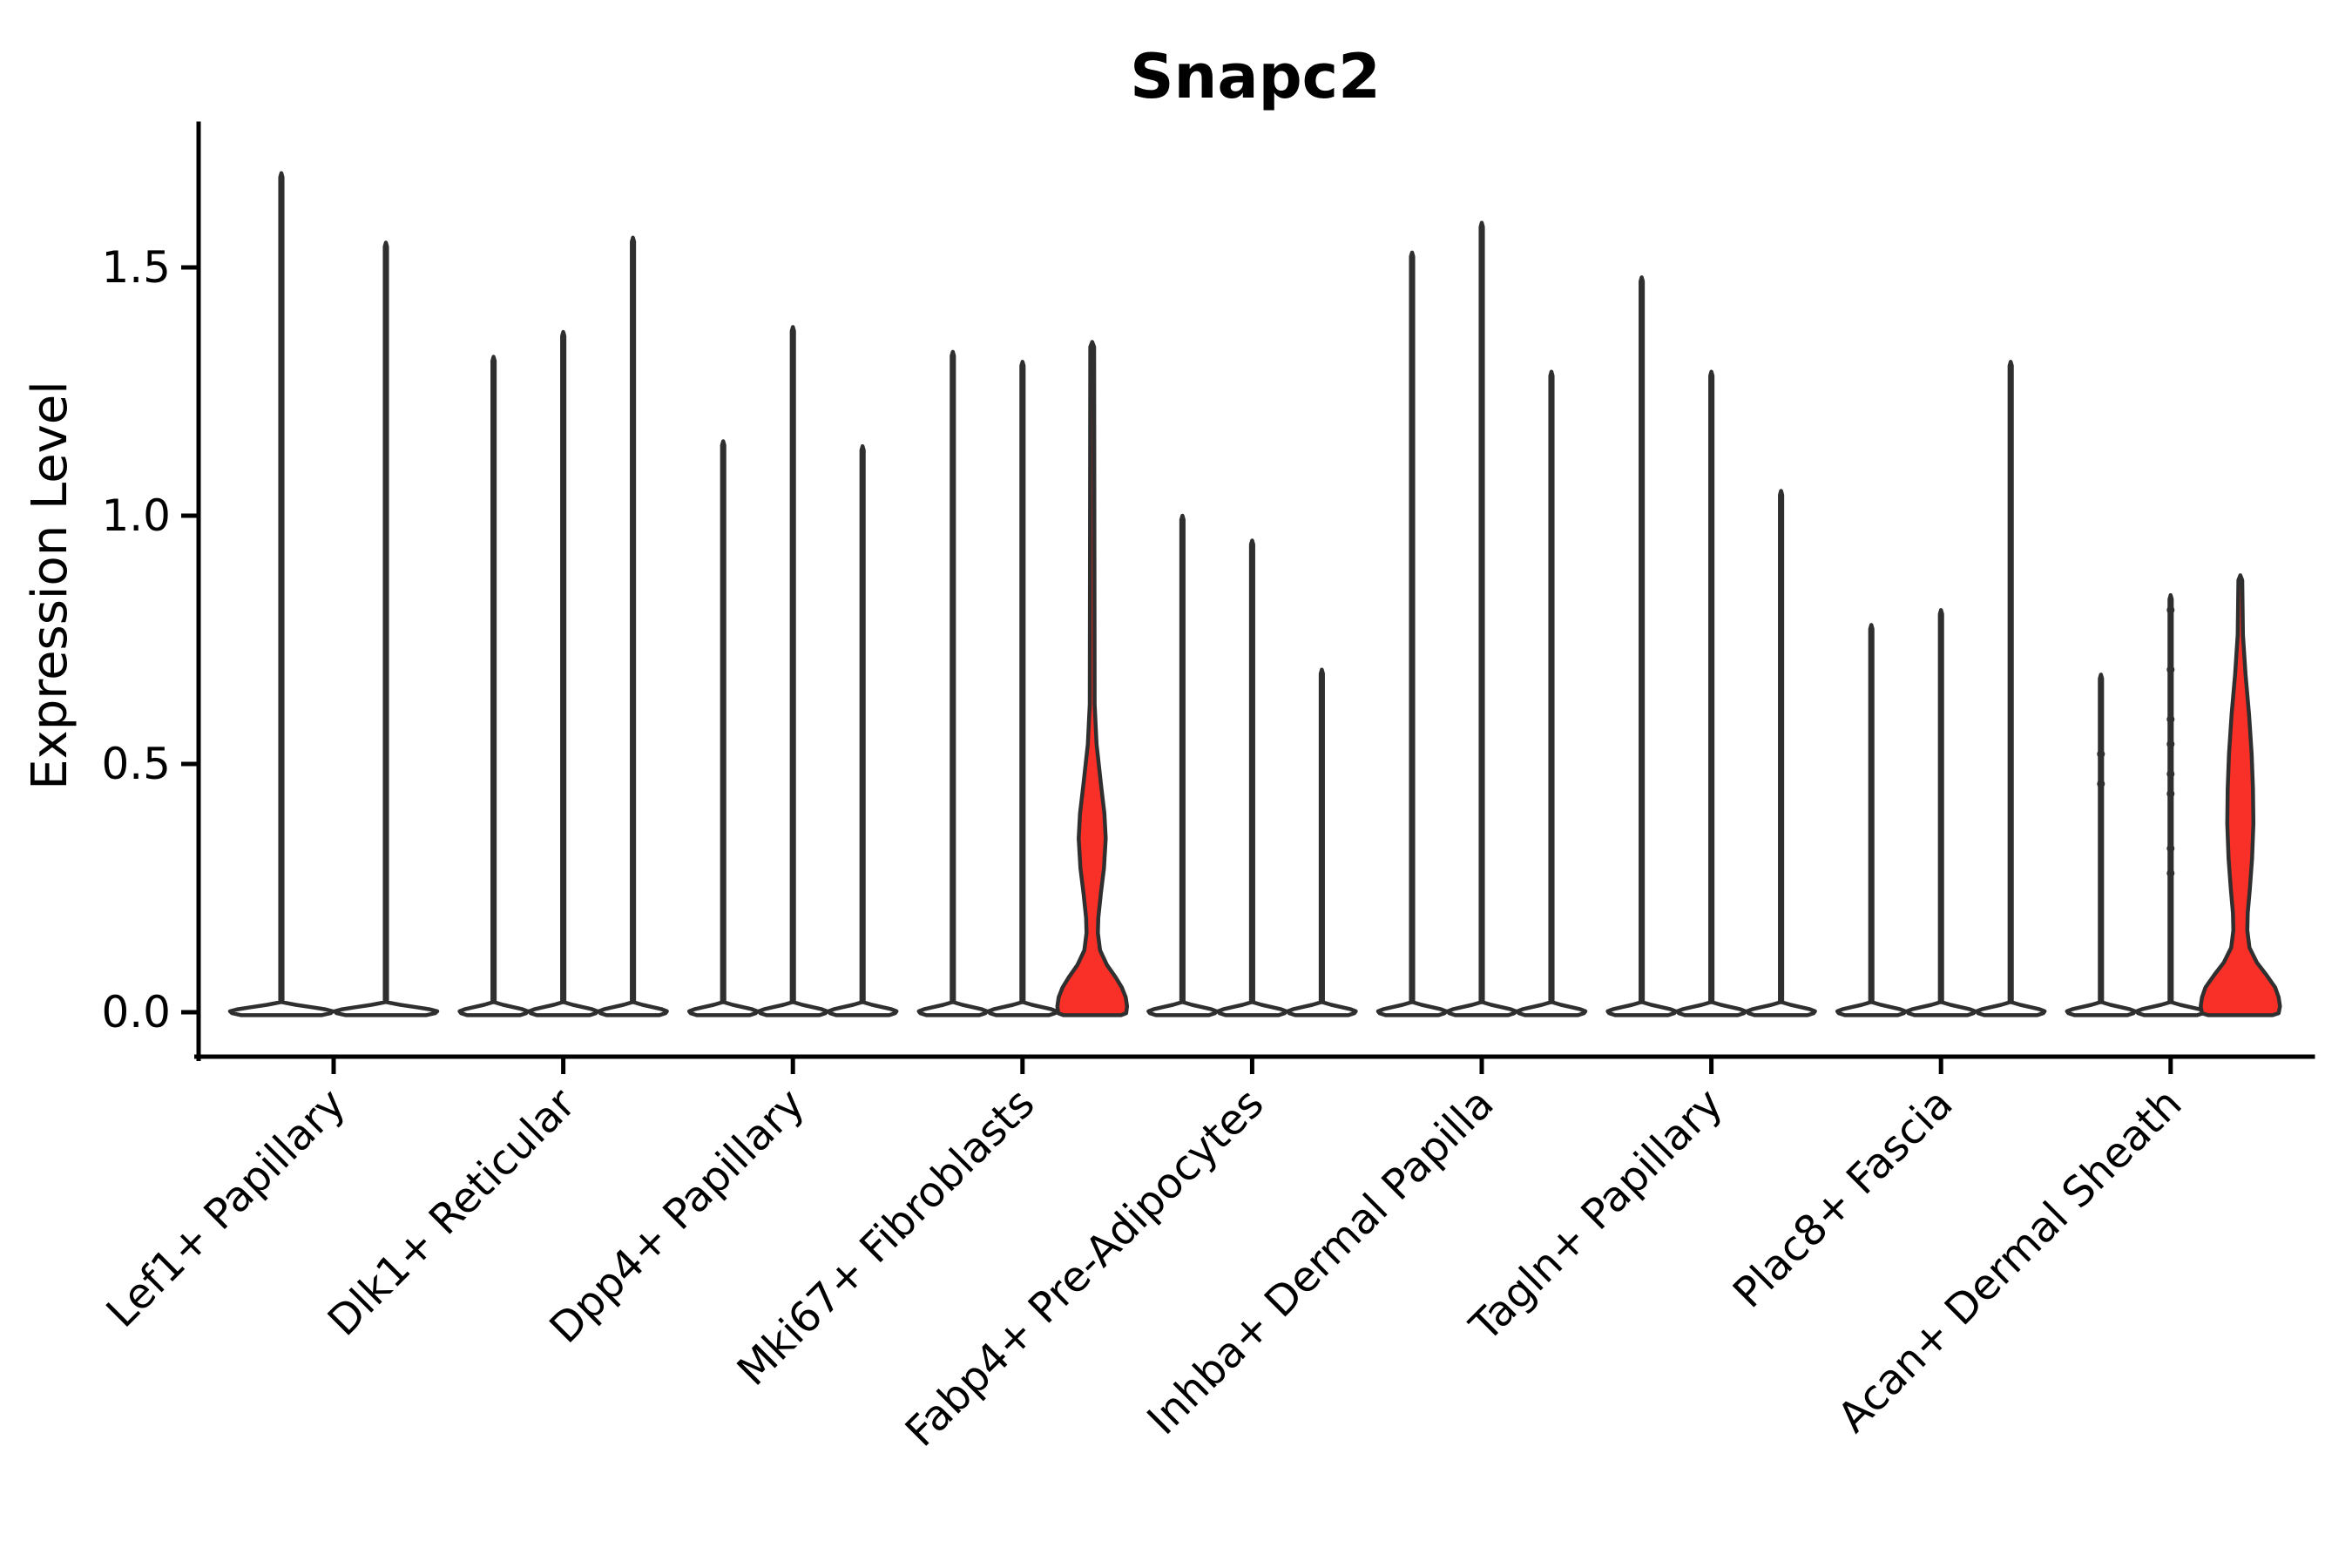  I want to click on y-tick-label-0: 0.0, so click(136, 1012).